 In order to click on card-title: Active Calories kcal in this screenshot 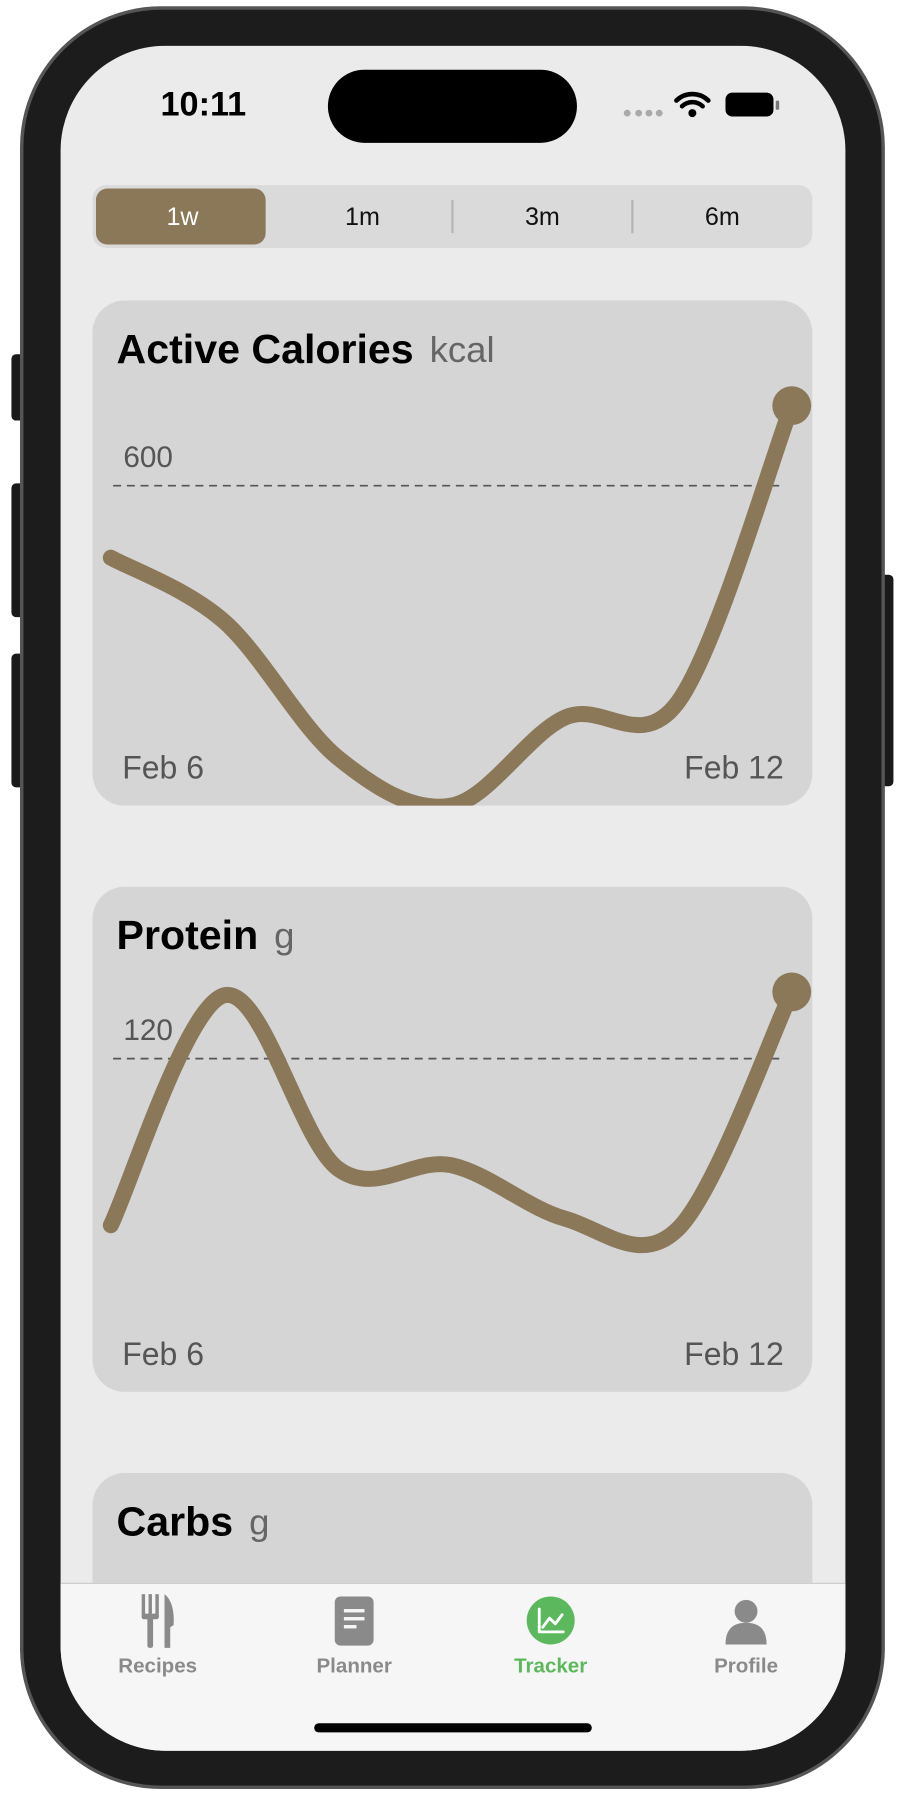, I will do `click(306, 349)`.